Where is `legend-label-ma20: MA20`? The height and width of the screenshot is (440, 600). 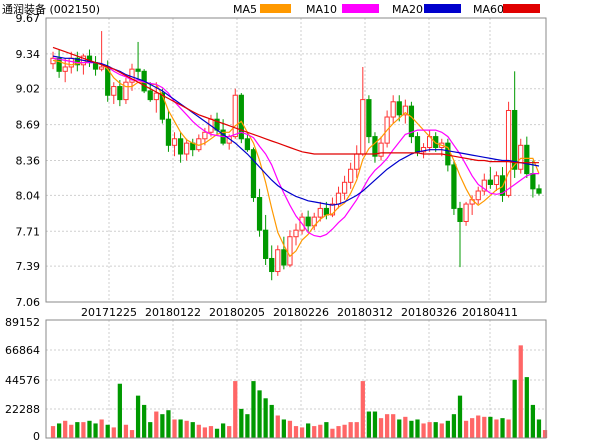 legend-label-ma20: MA20 is located at coordinates (407, 9).